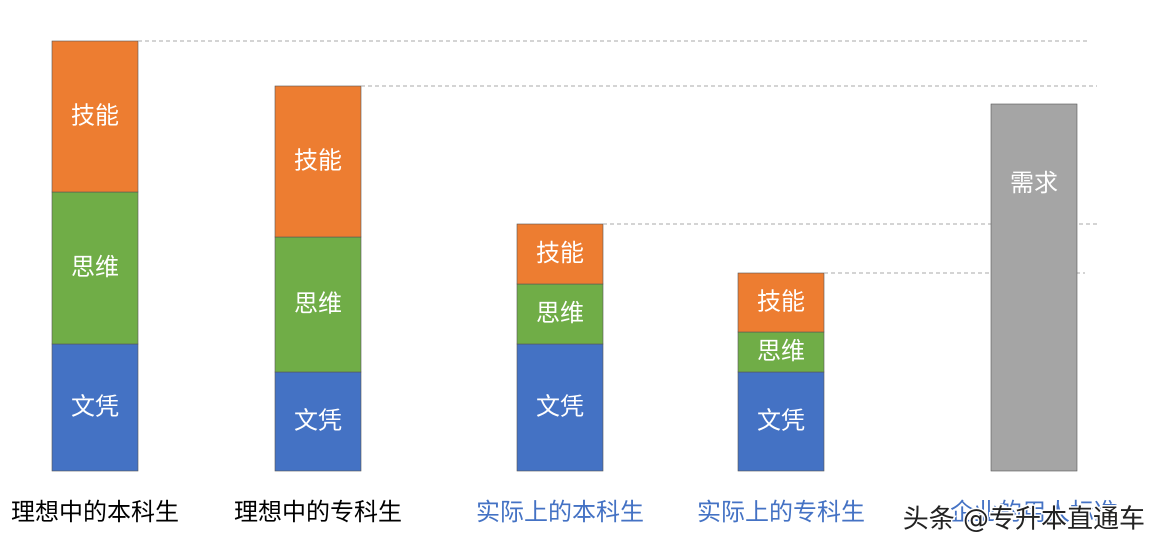 The width and height of the screenshot is (1161, 555). Describe the element at coordinates (1034, 183) in the screenshot. I see `segment-label: 需求` at that location.